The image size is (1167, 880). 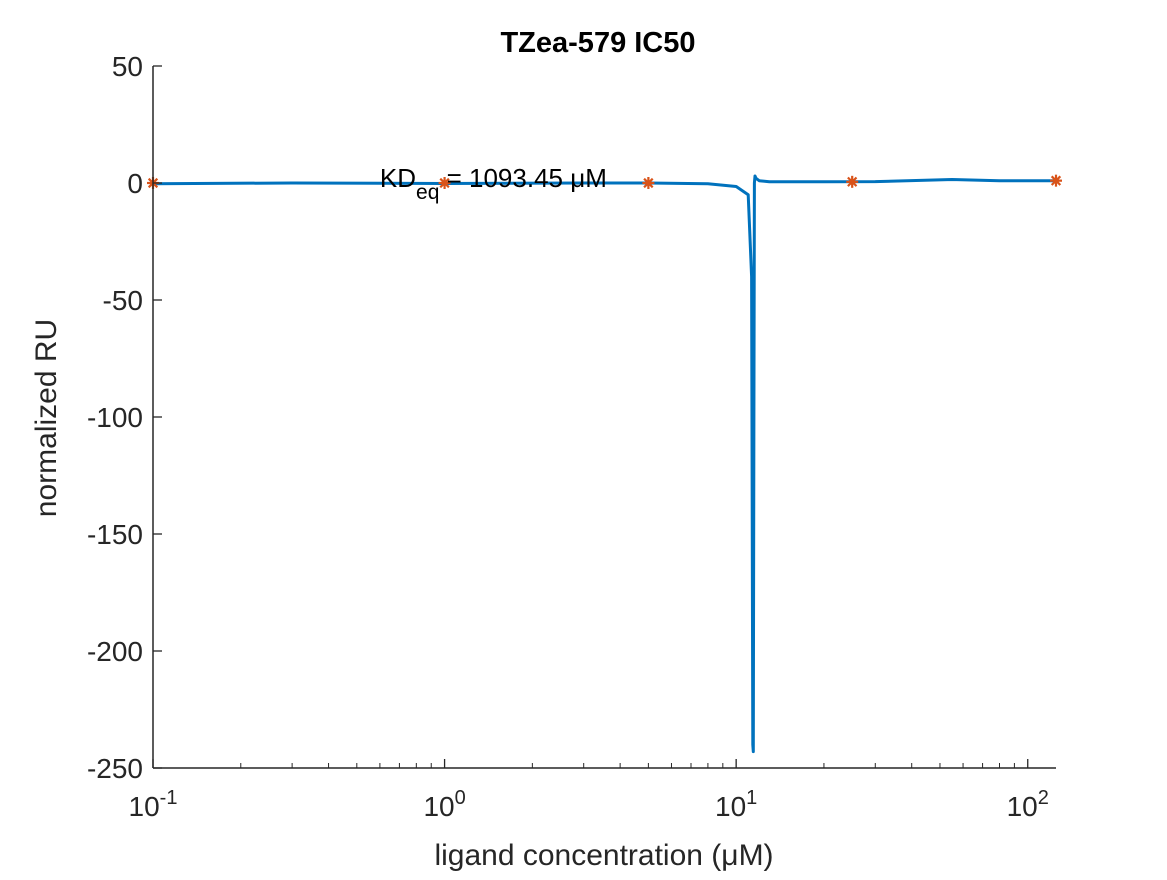 What do you see at coordinates (127, 66) in the screenshot?
I see `y-tick-label: 50` at bounding box center [127, 66].